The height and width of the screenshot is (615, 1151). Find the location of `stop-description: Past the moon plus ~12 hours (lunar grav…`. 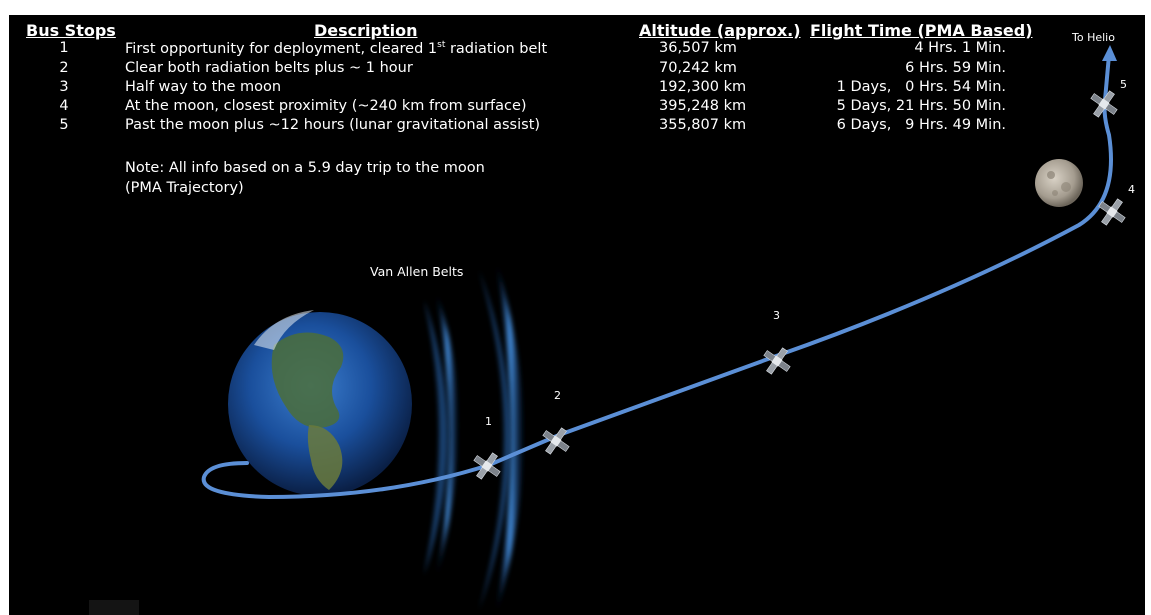

stop-description: Past the moon plus ~12 hours (lunar grav… is located at coordinates (333, 125).